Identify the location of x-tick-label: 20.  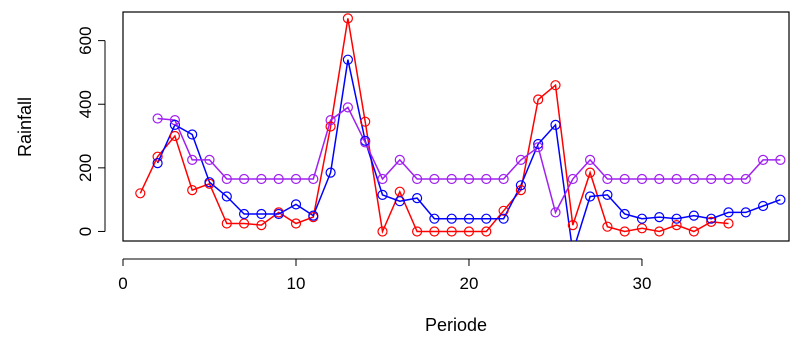
(469, 283).